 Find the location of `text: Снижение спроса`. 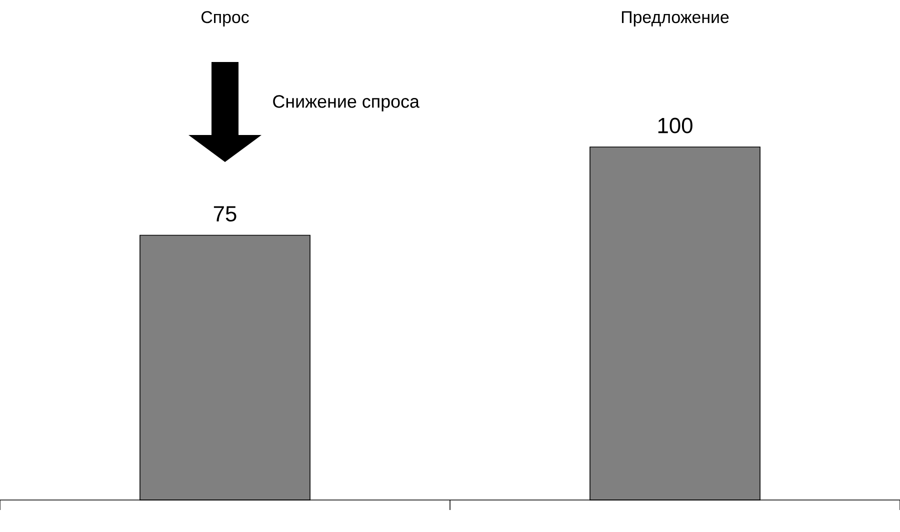

text: Снижение спроса is located at coordinates (346, 103).